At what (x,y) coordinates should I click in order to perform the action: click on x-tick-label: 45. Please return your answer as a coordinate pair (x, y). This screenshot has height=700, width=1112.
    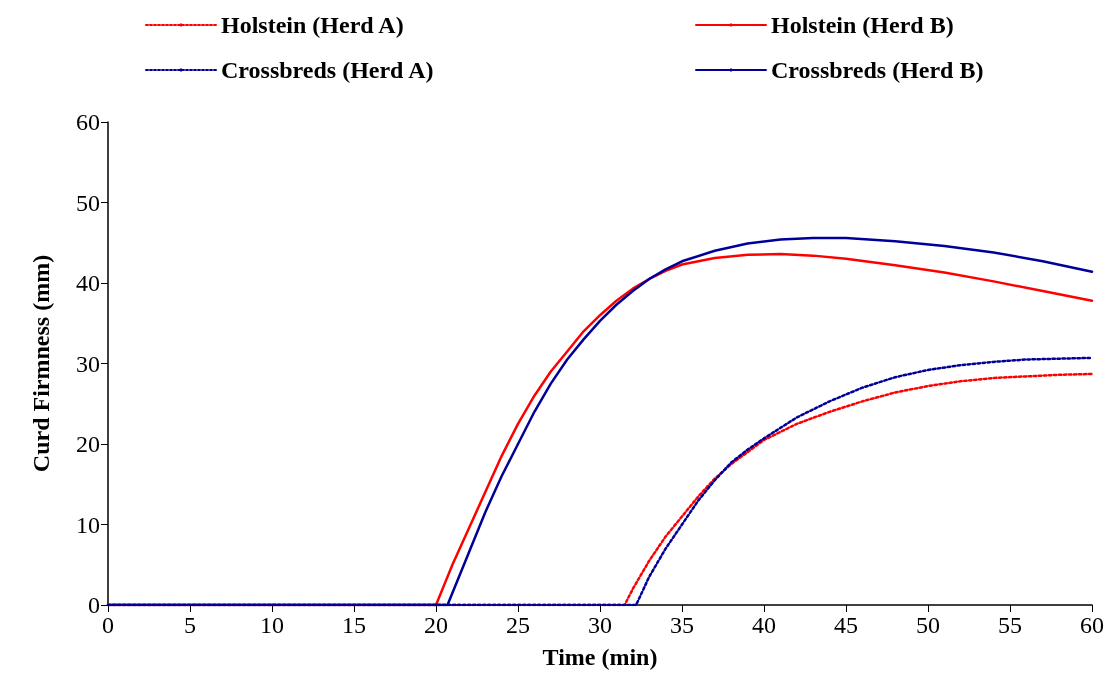
    Looking at the image, I should click on (846, 625).